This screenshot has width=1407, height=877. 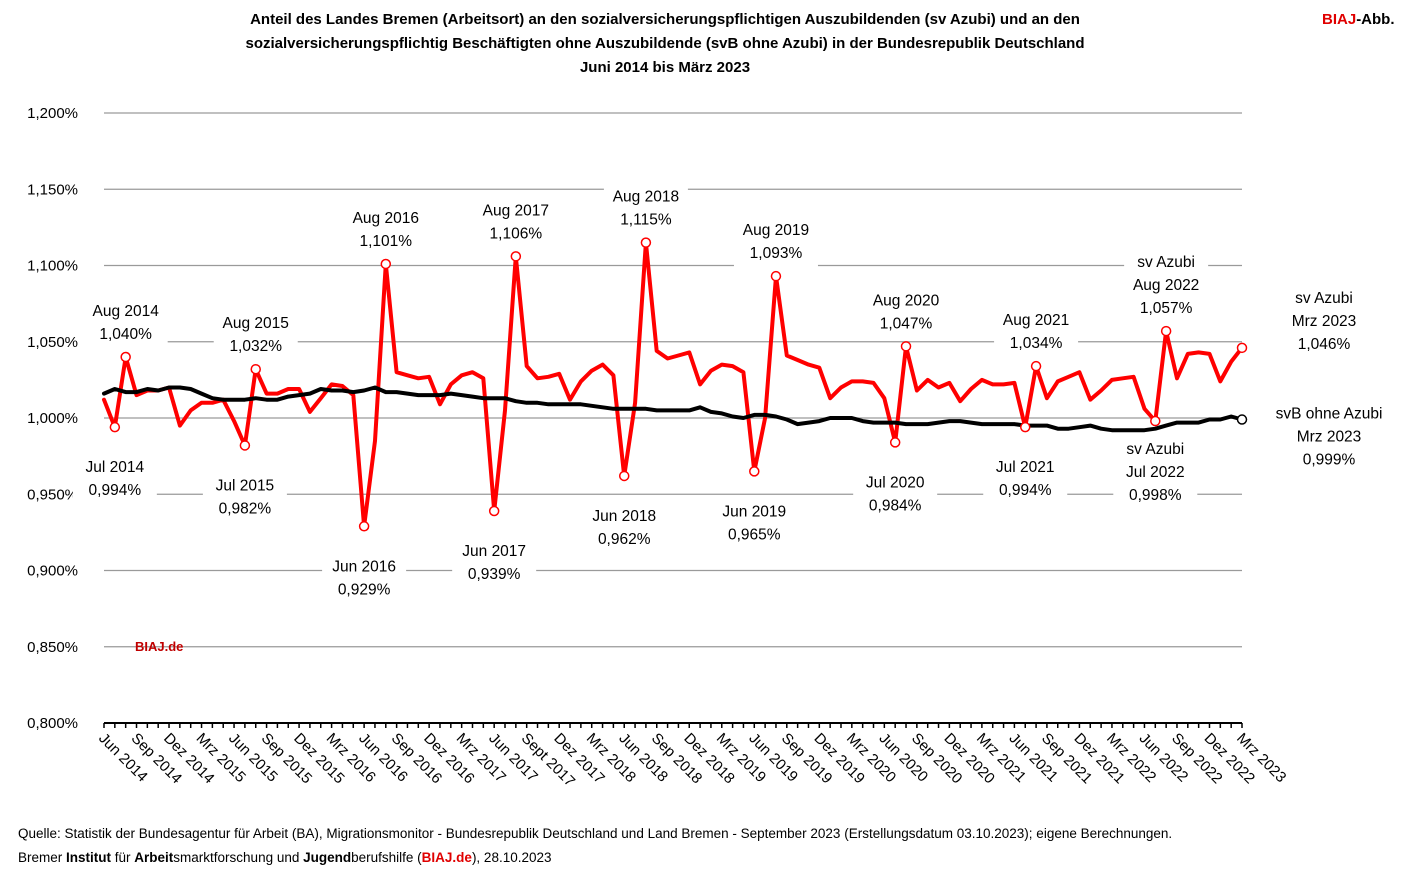 What do you see at coordinates (245, 508) in the screenshot?
I see `data-label: 0,982%` at bounding box center [245, 508].